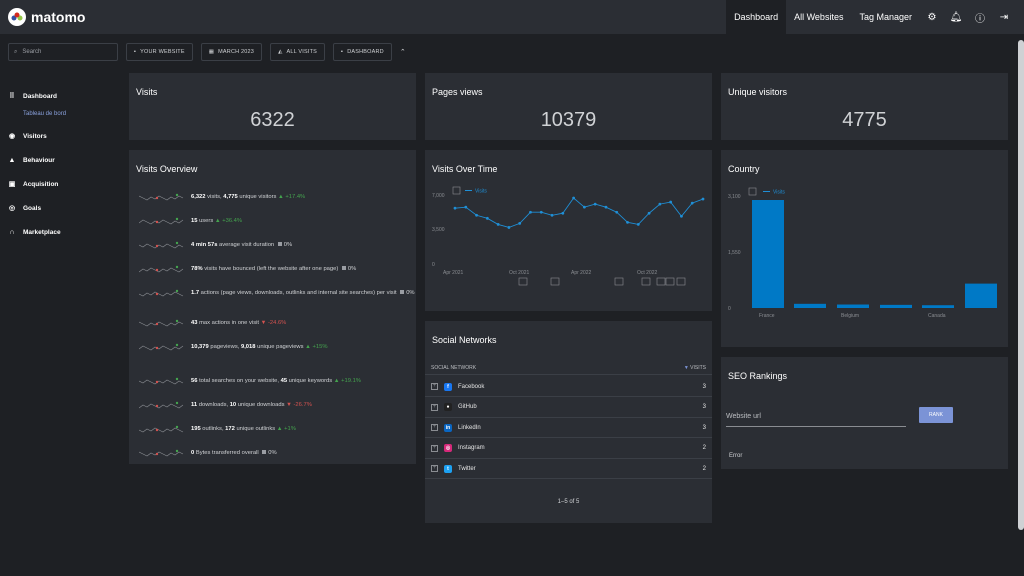  I want to click on rank-button: RANK, so click(936, 415).